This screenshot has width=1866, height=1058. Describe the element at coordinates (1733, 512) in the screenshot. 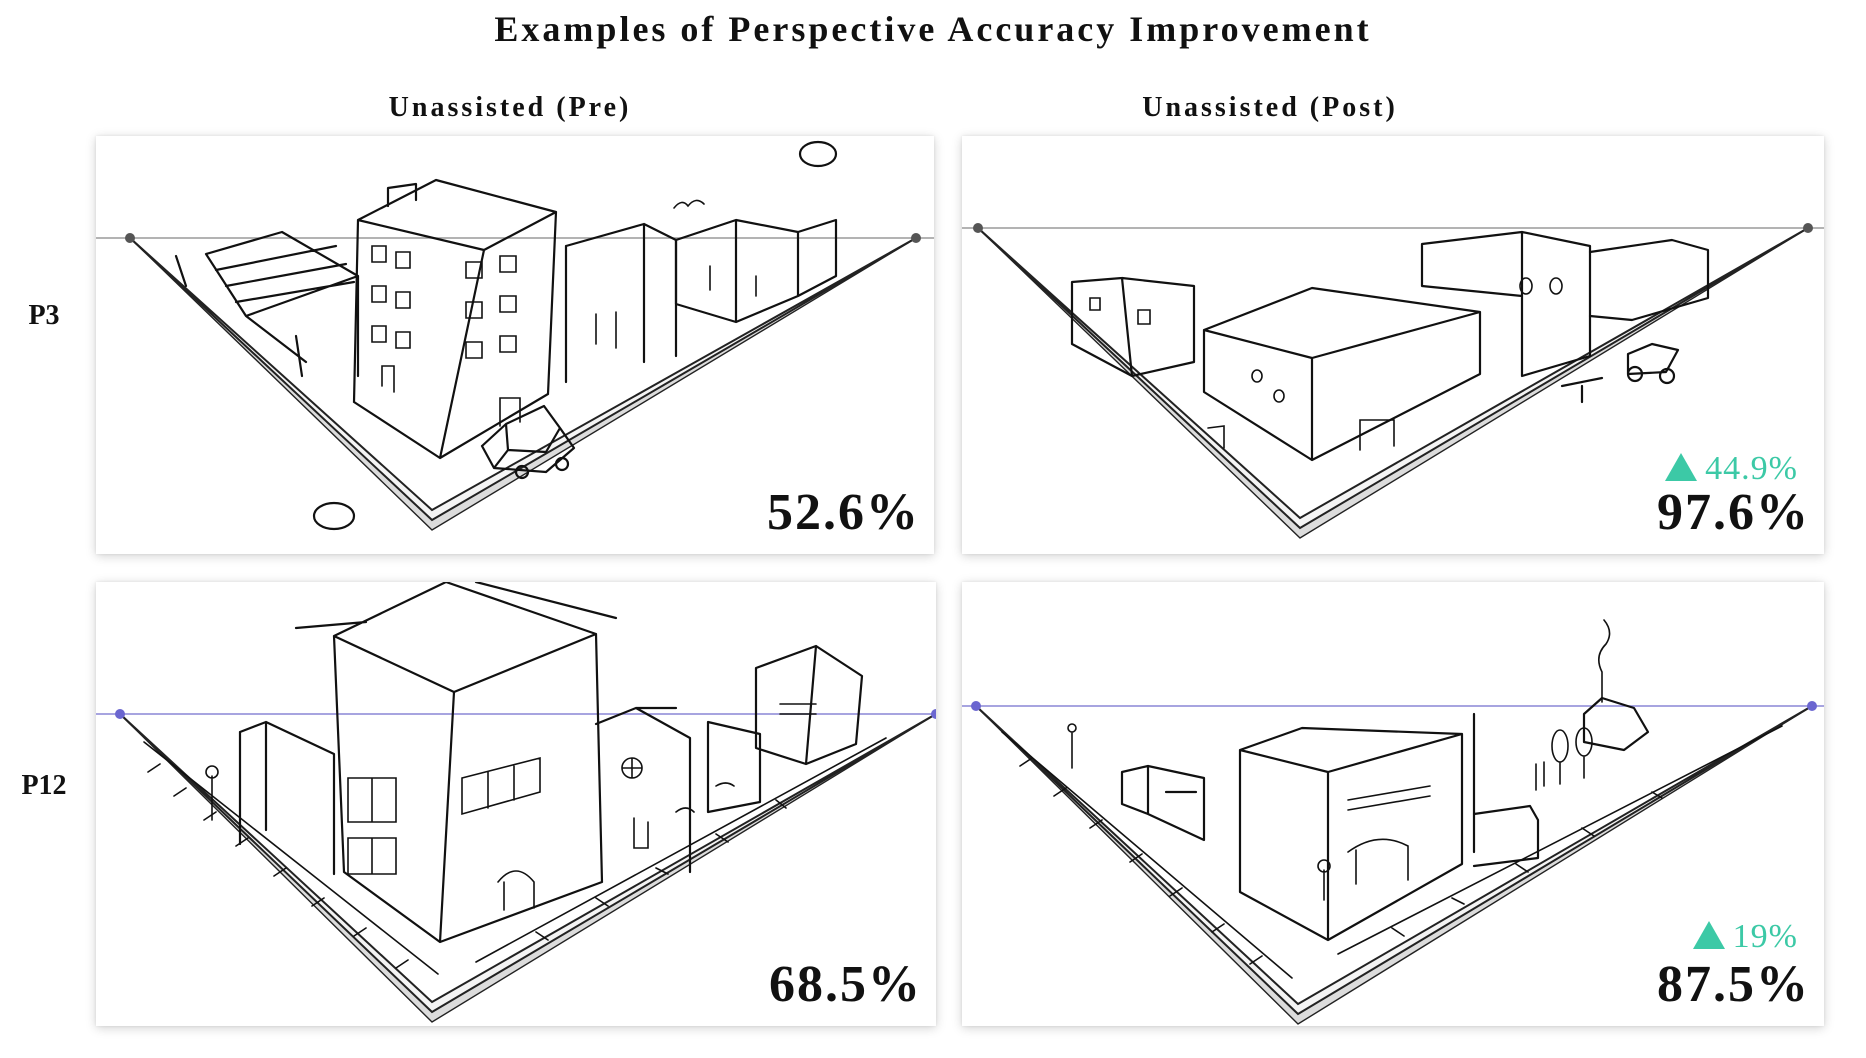

I see `accuracy-score: 97.6%` at that location.